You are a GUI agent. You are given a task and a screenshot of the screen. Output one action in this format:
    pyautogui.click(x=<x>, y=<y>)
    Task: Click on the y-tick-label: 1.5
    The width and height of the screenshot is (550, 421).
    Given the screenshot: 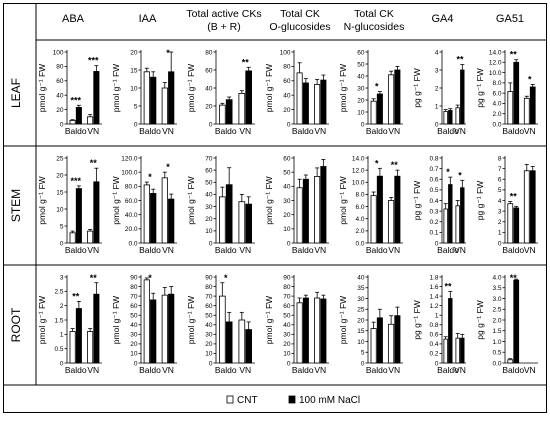 What is the action you would take?
    pyautogui.click(x=58, y=320)
    